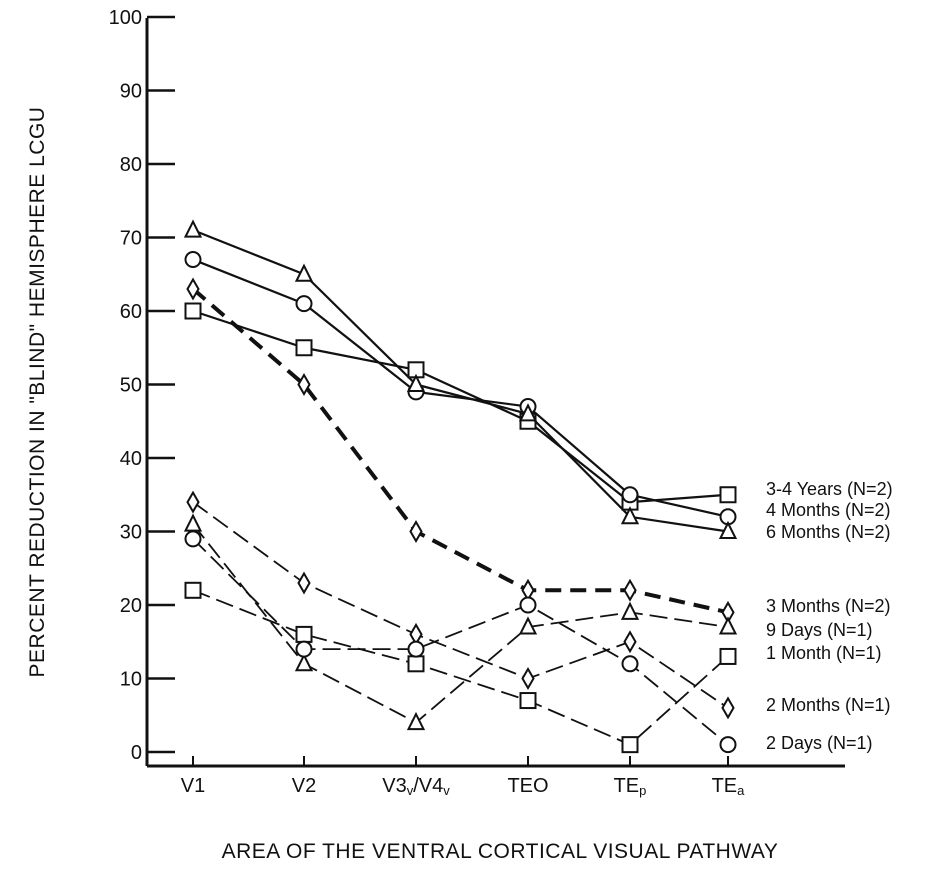 The width and height of the screenshot is (951, 882). Describe the element at coordinates (131, 92) in the screenshot. I see `y-tick-label: 90` at that location.